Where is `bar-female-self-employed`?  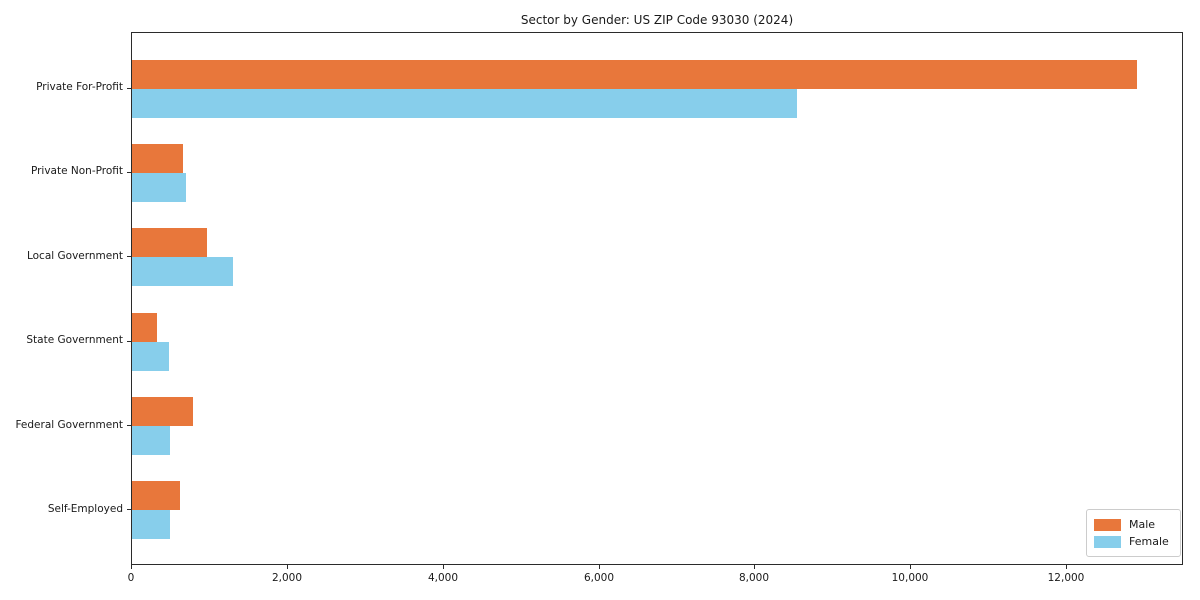 bar-female-self-employed is located at coordinates (151, 525).